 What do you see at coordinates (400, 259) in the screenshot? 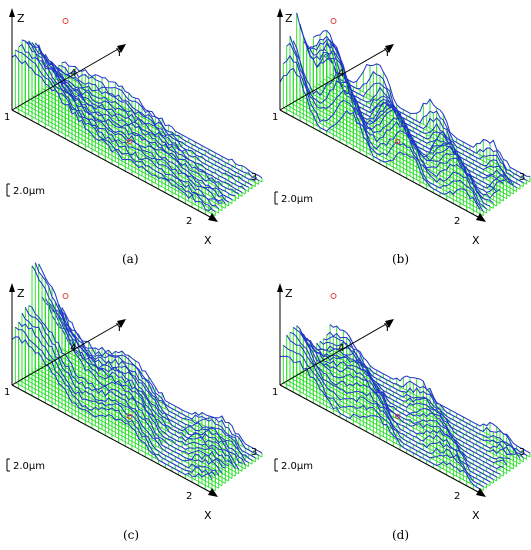
I see `panel-caption: (b)` at bounding box center [400, 259].